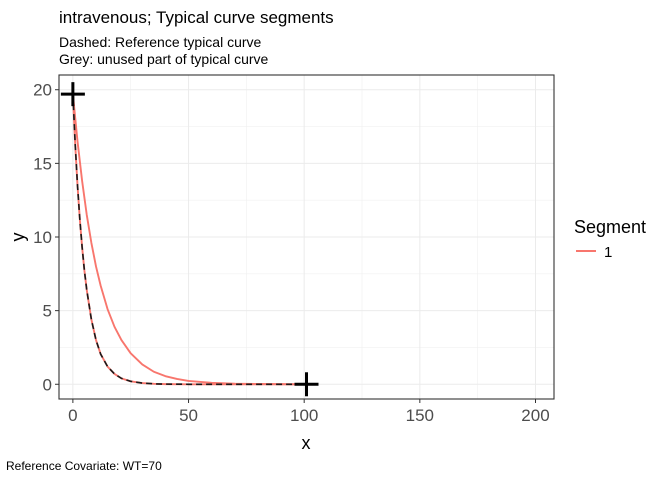  I want to click on y-tick-label: 20, so click(42, 90).